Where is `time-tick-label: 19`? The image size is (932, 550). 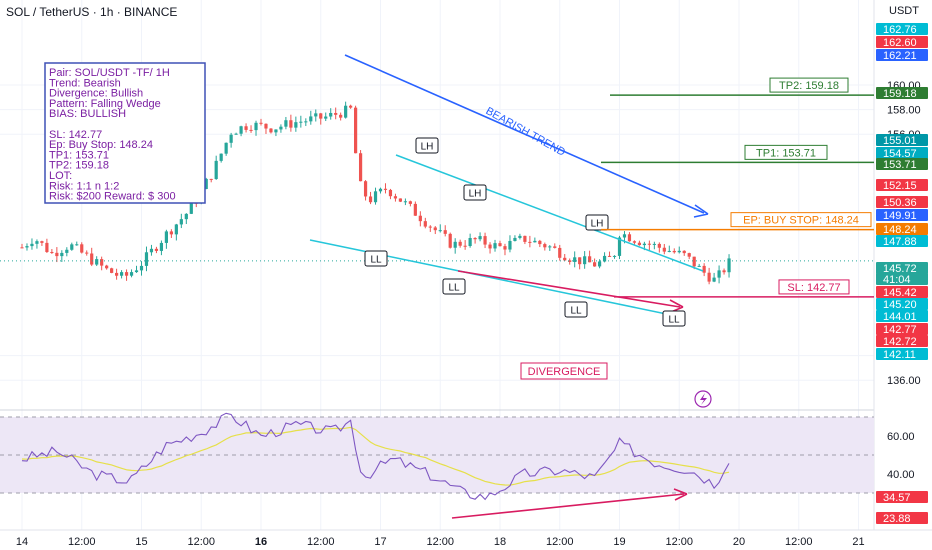 time-tick-label: 19 is located at coordinates (619, 542).